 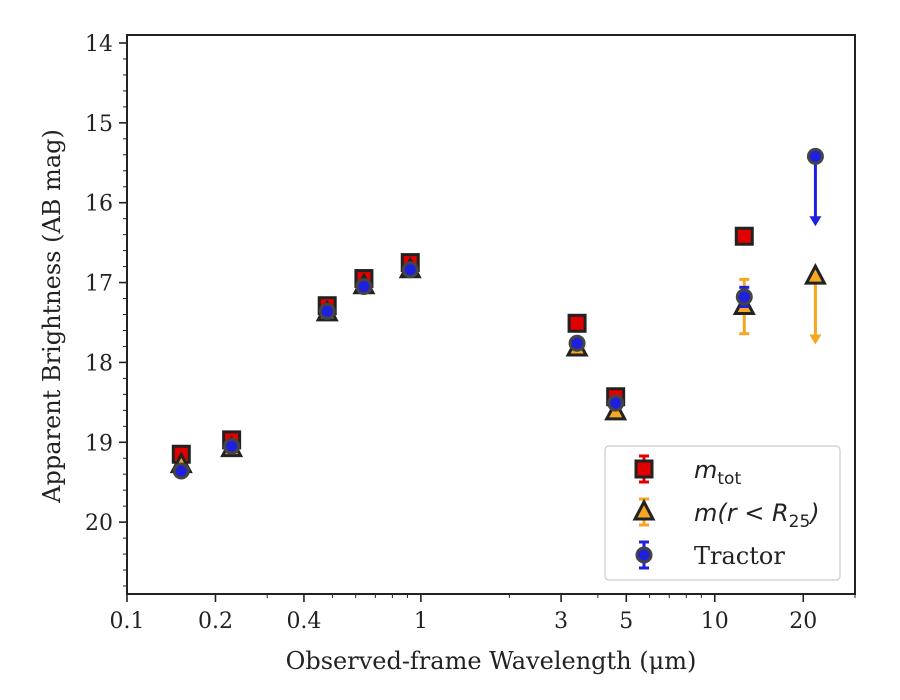 I want to click on y-tick-label: 18, so click(x=99, y=363).